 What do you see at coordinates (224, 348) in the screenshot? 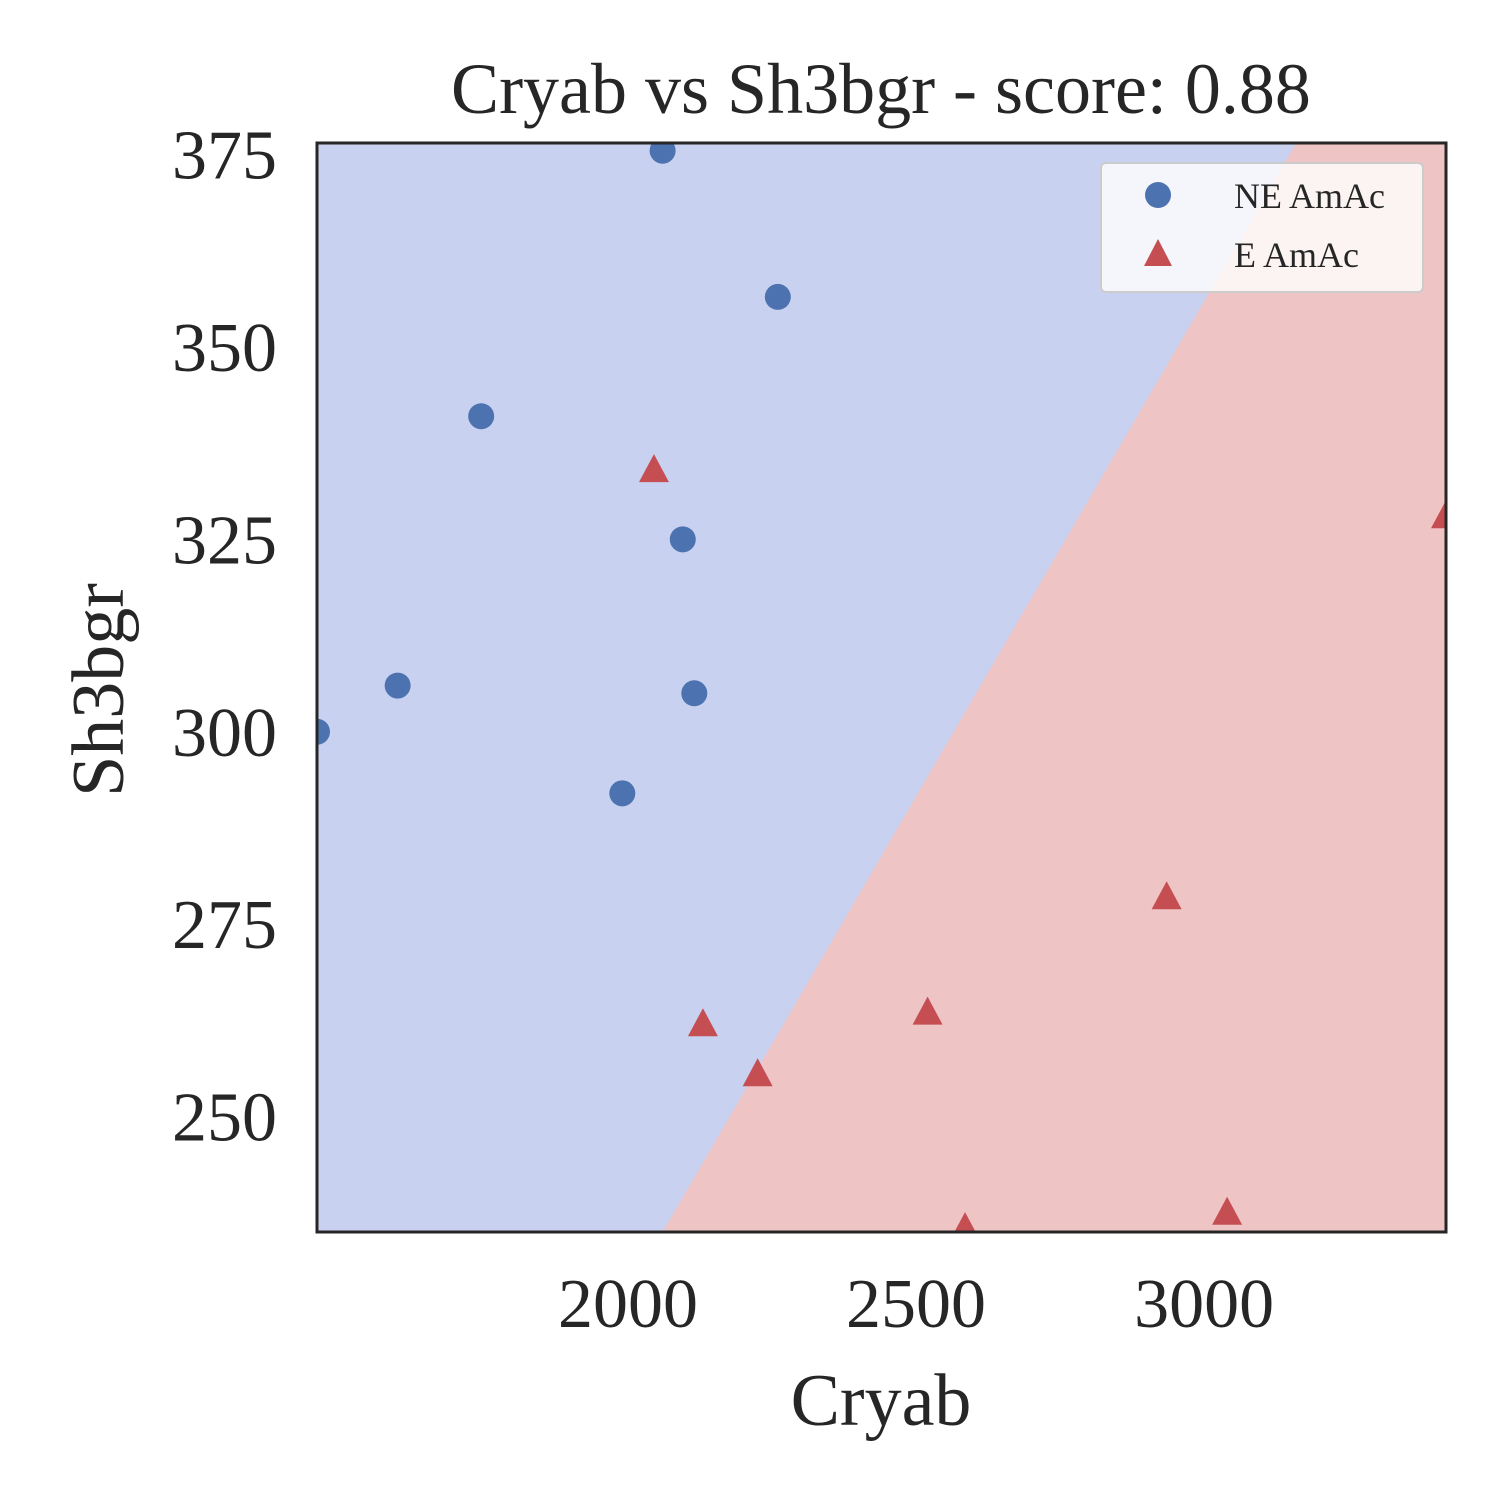
I see `y-tick-label-350: 350` at bounding box center [224, 348].